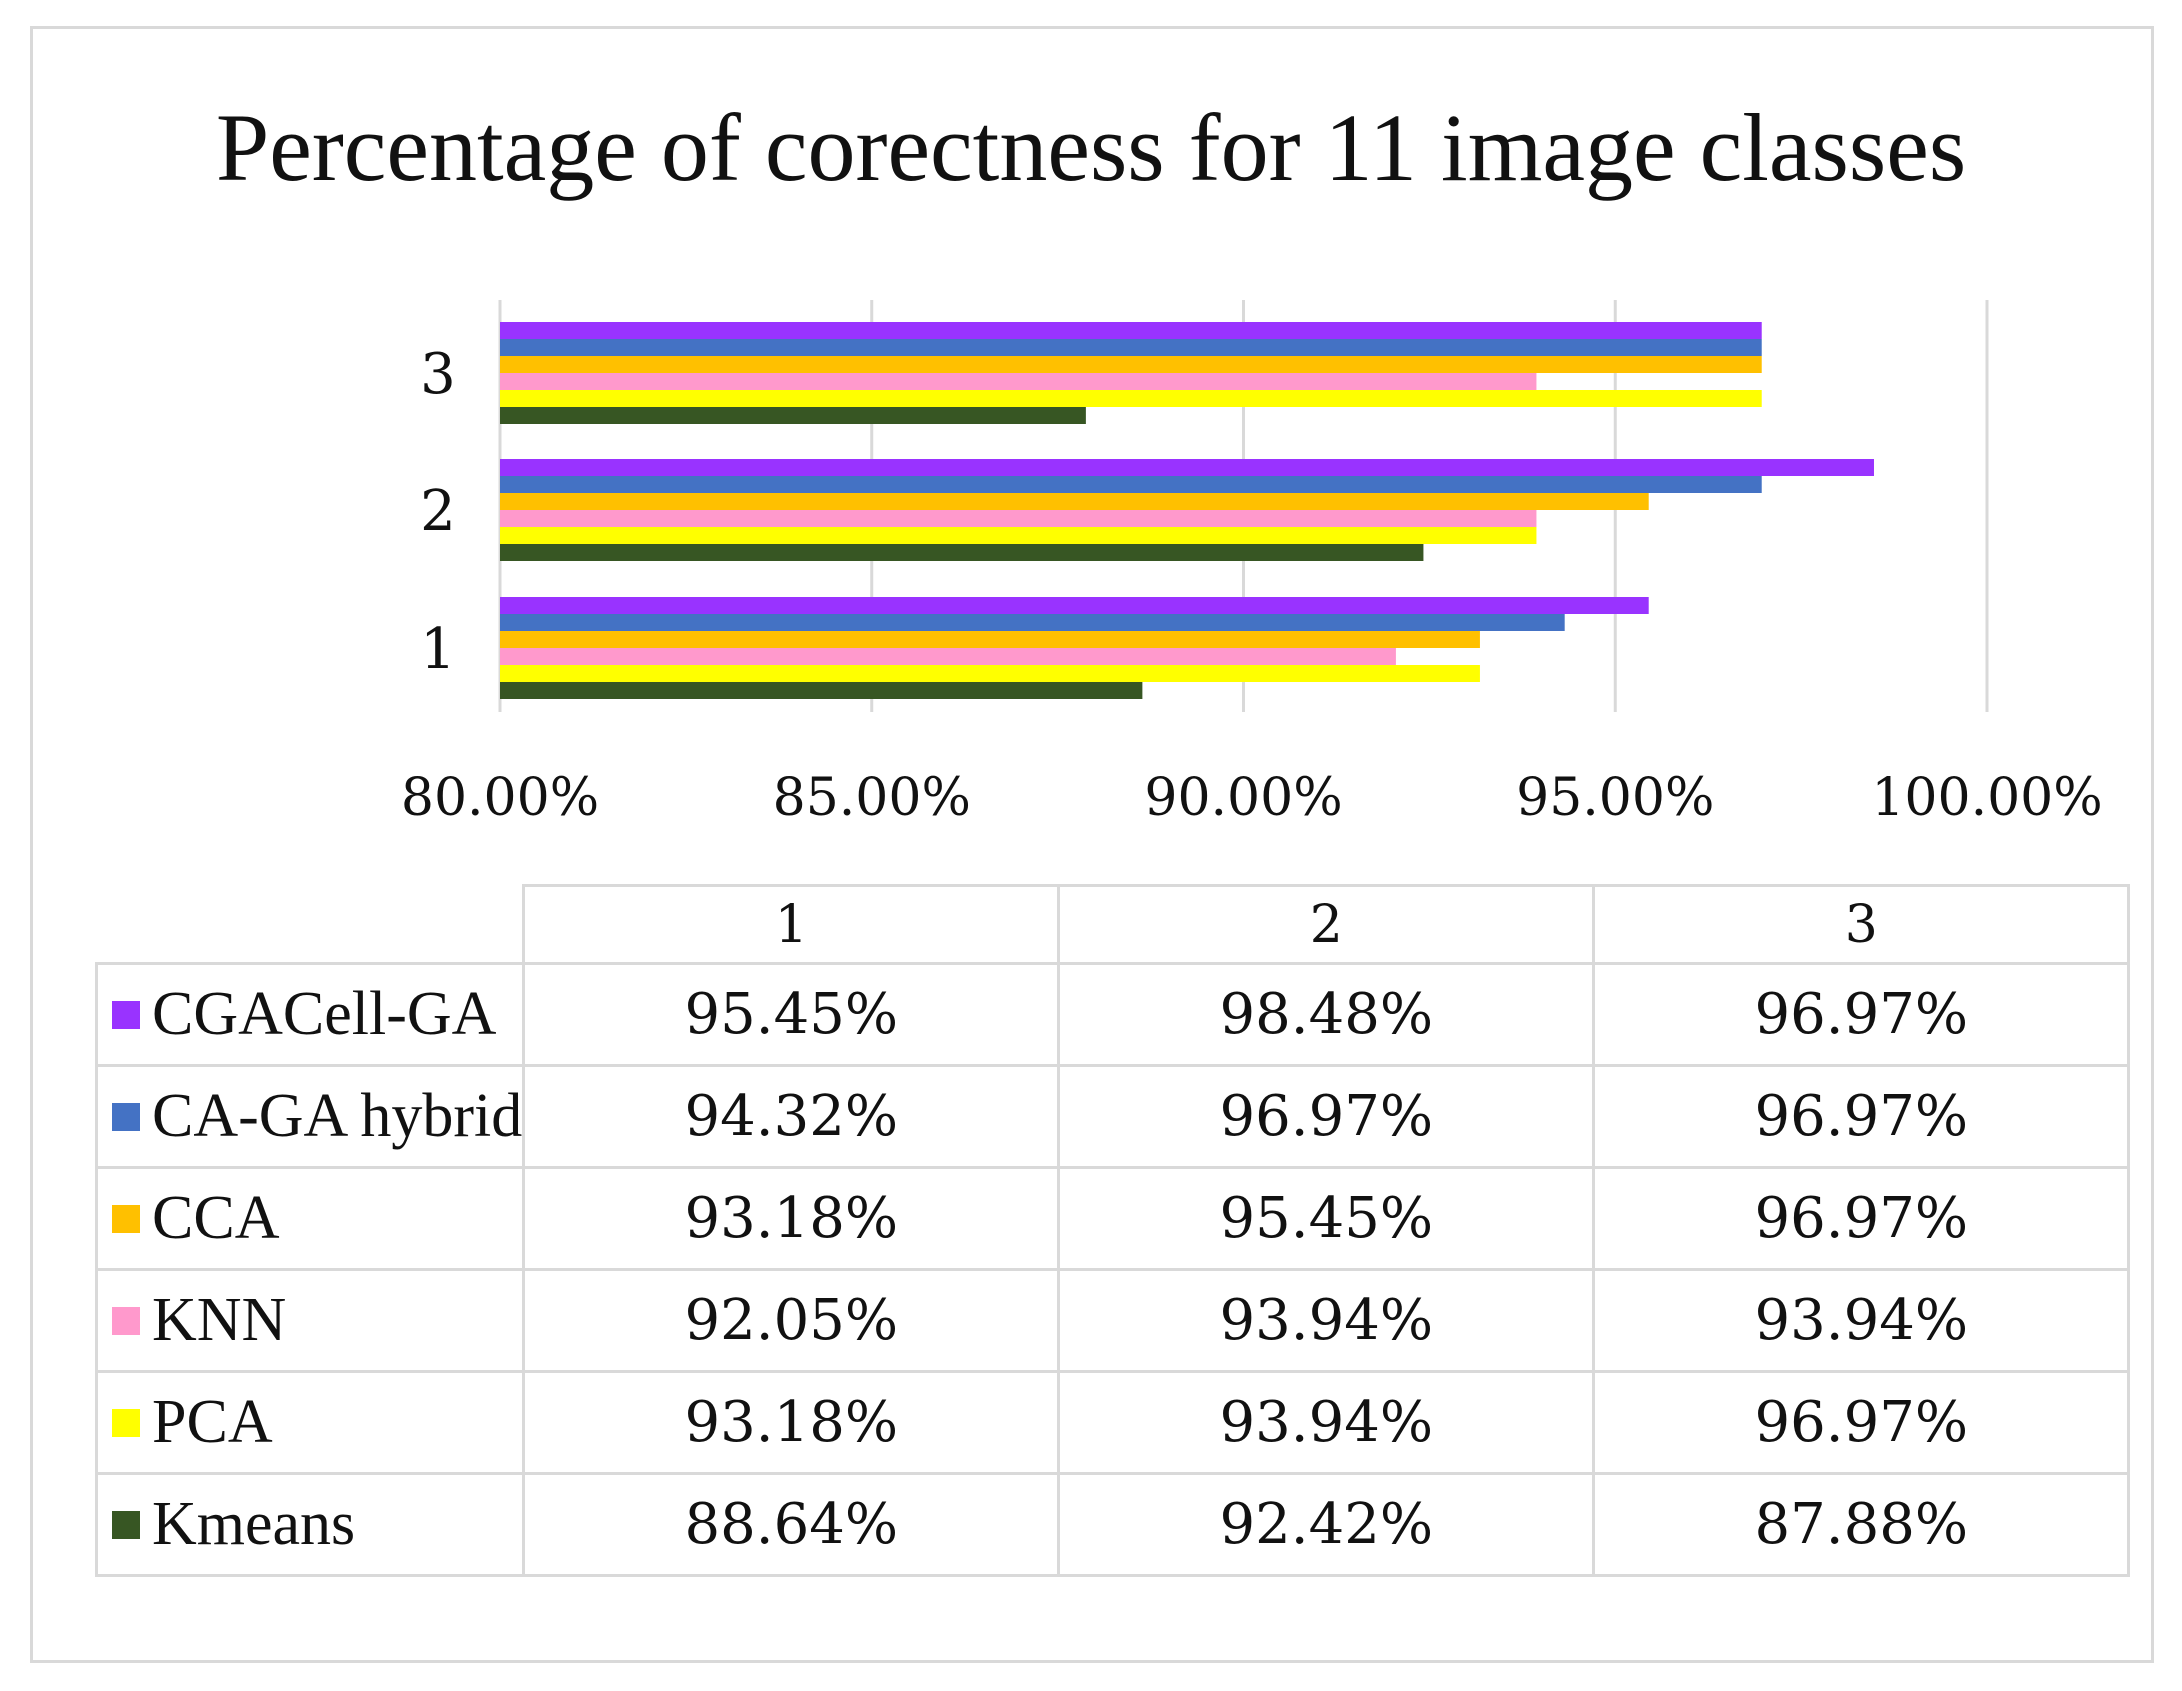 The image size is (2182, 1691). I want to click on x-axis-tick-labels: 80.00% 85.00% 90.00% 95.00% 100.00%, so click(1252, 798).